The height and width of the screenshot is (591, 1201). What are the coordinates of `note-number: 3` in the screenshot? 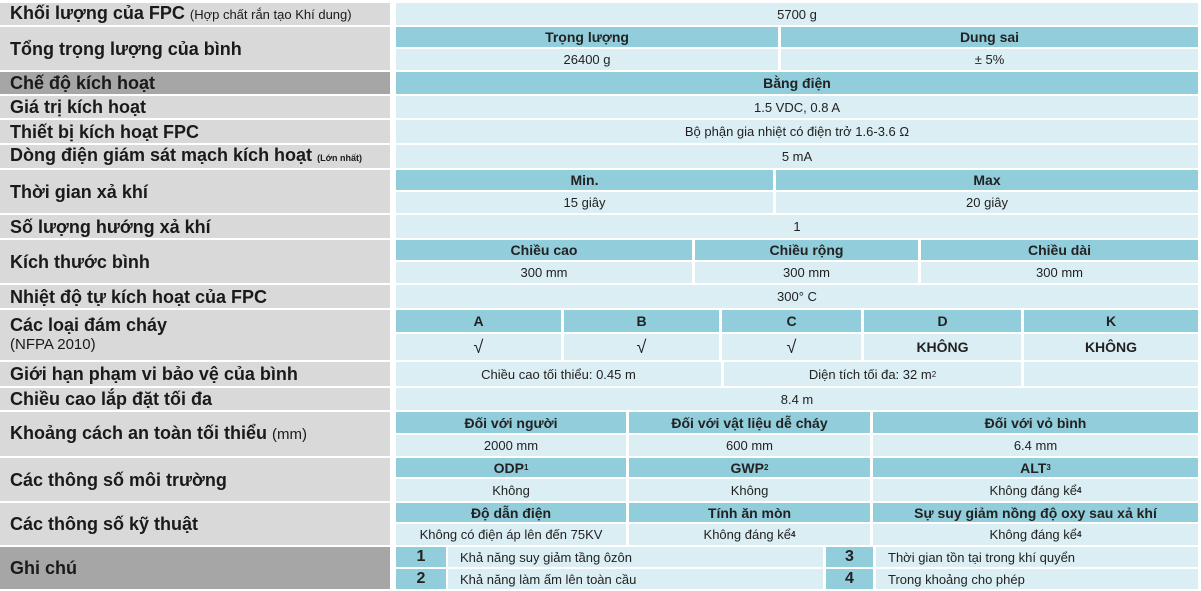 It's located at (849, 557).